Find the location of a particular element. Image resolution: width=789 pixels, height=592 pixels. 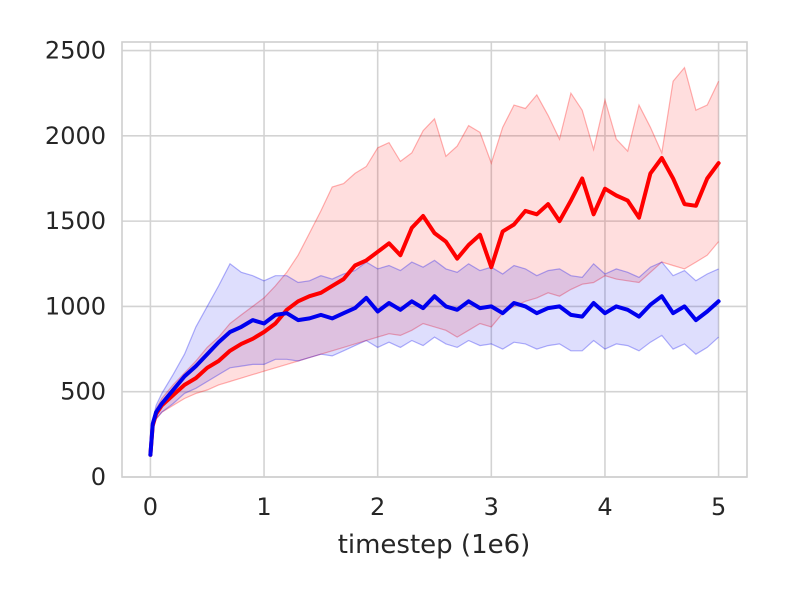

x-tick-label: 0 is located at coordinates (150, 507).